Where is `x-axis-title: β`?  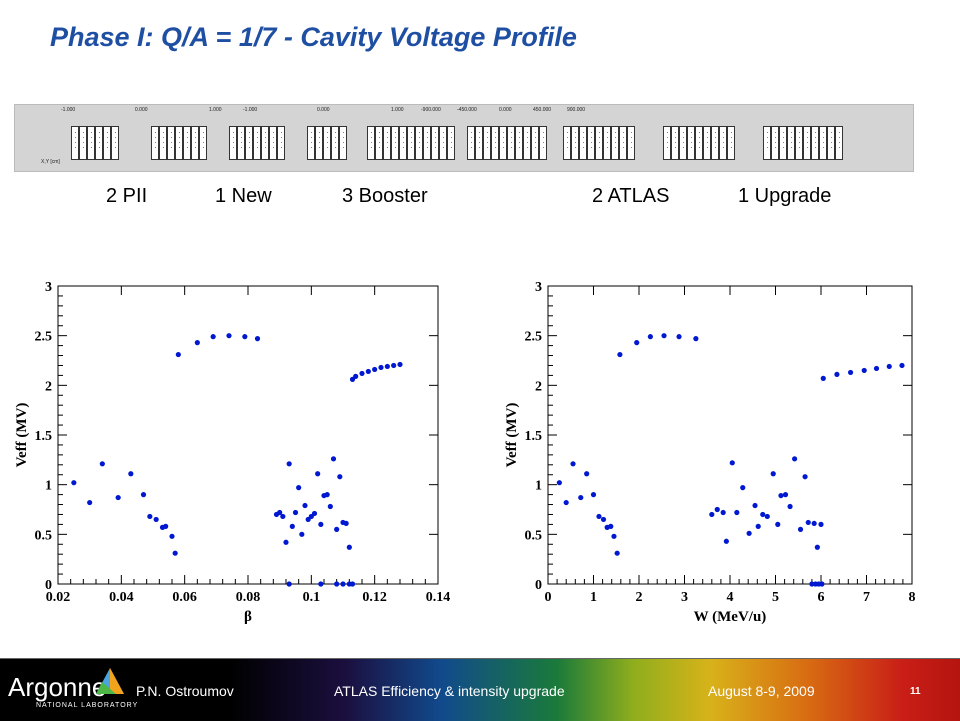
x-axis-title: β is located at coordinates (248, 617).